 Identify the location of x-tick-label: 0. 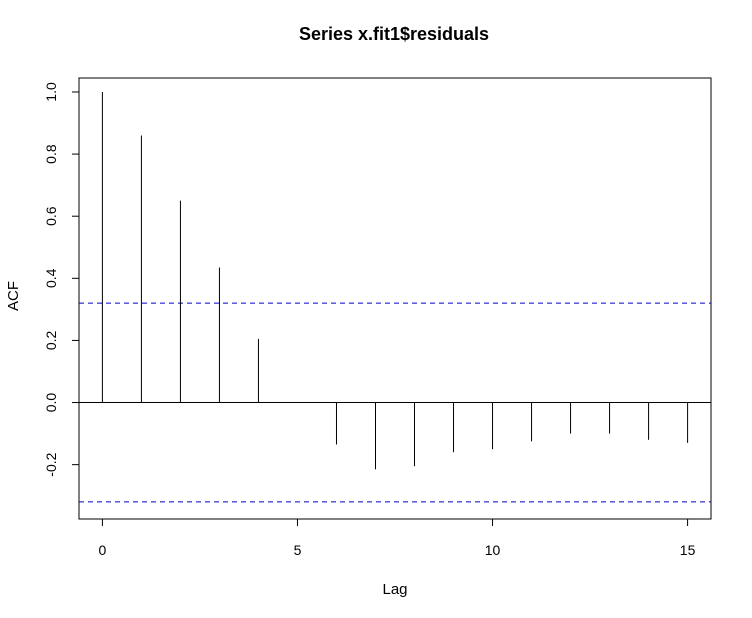
(103, 550).